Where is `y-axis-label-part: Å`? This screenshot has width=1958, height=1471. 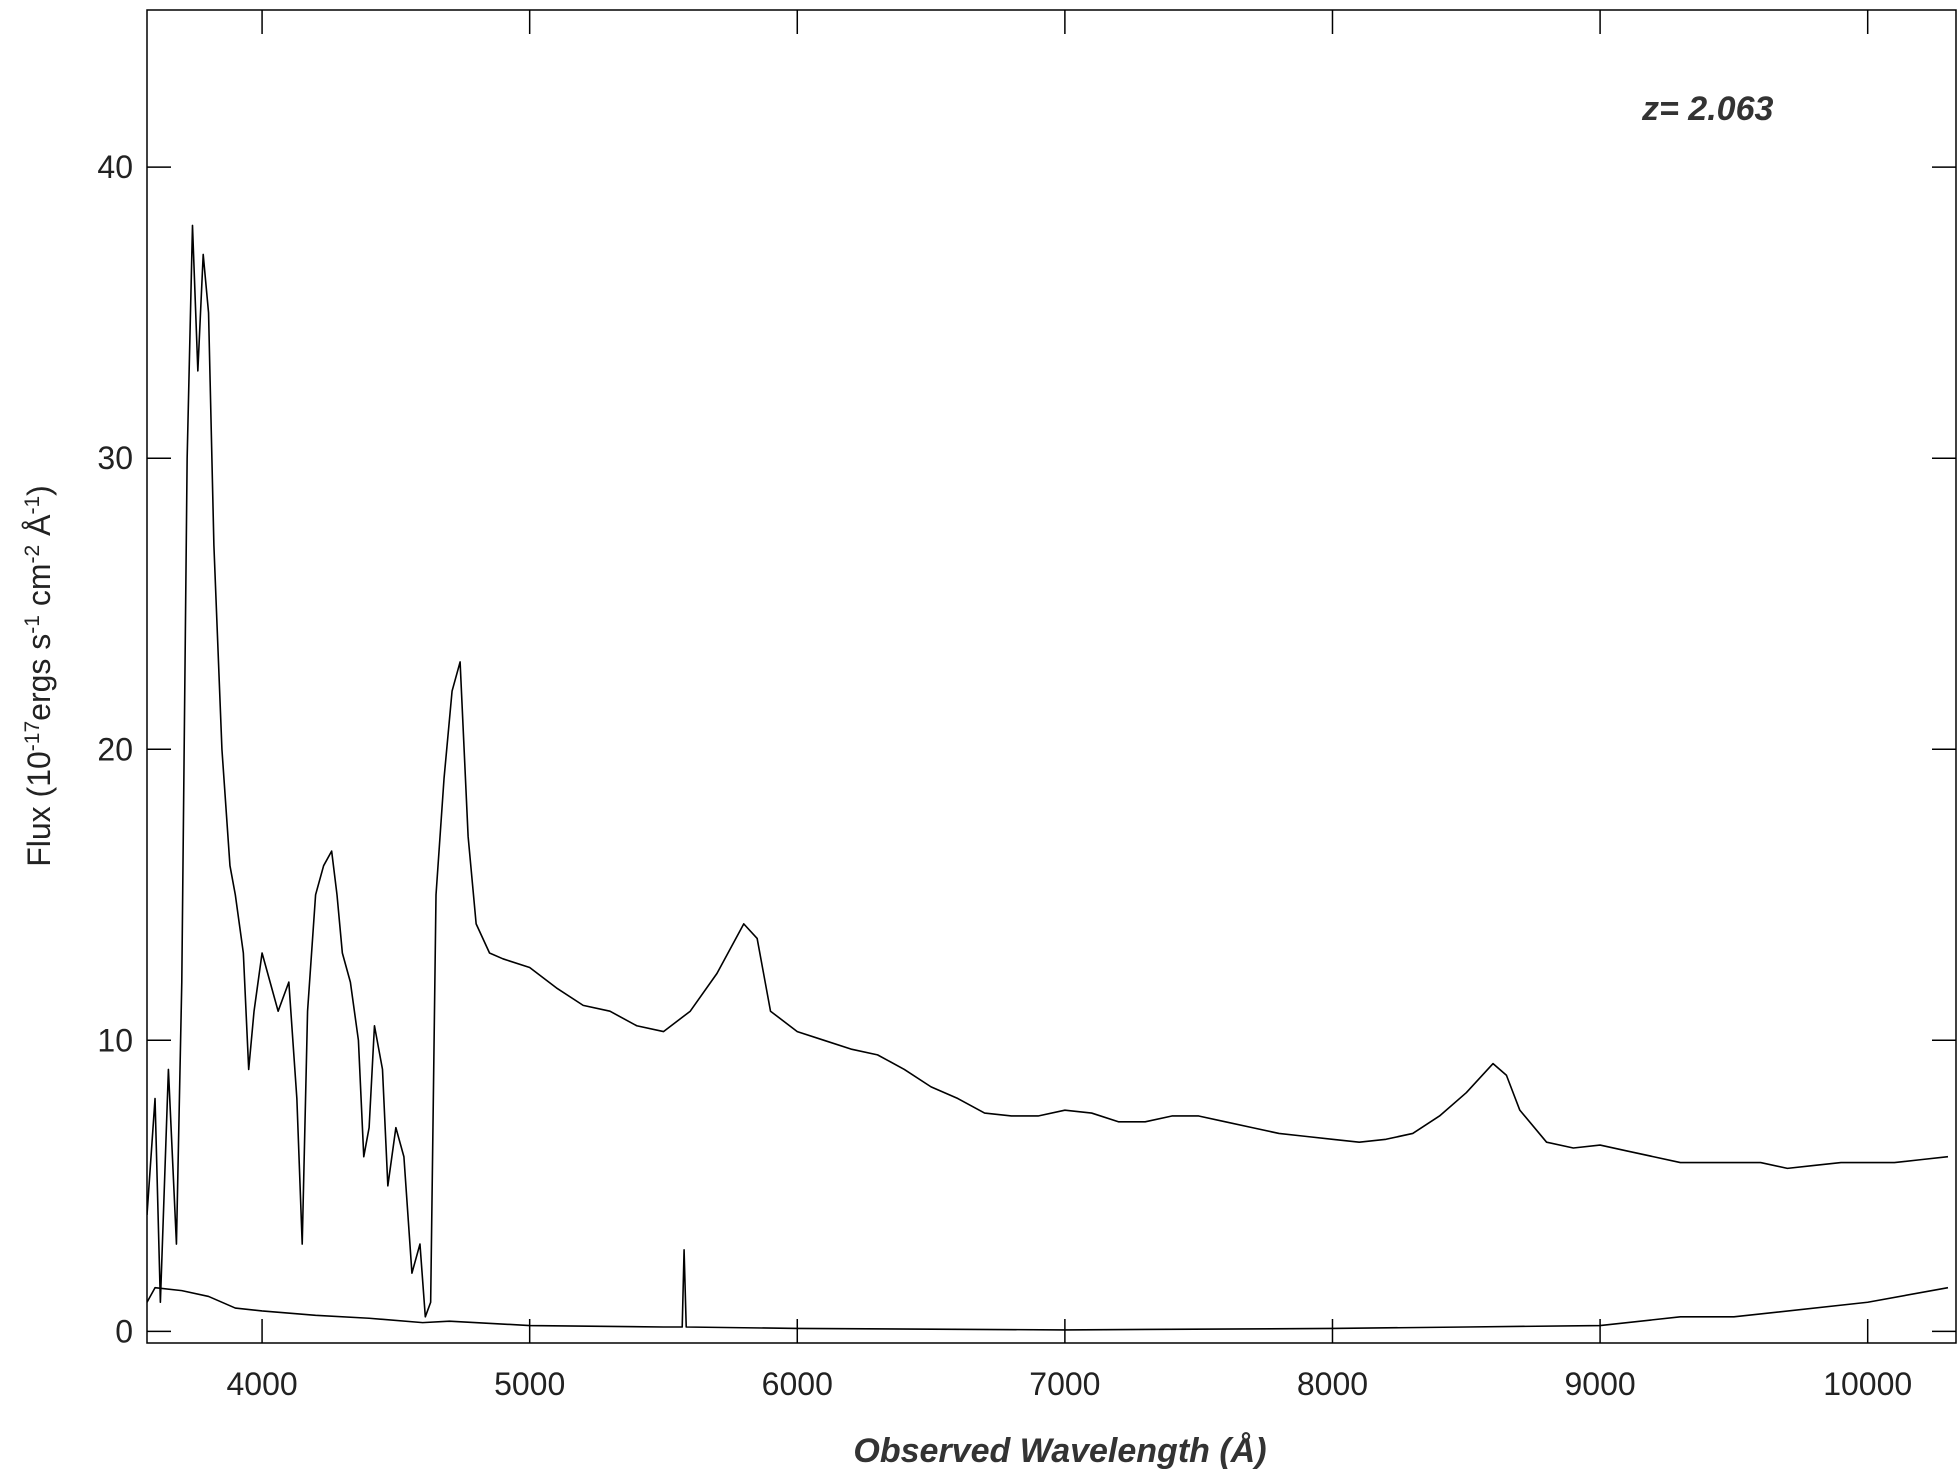 y-axis-label-part: Å is located at coordinates (39, 529).